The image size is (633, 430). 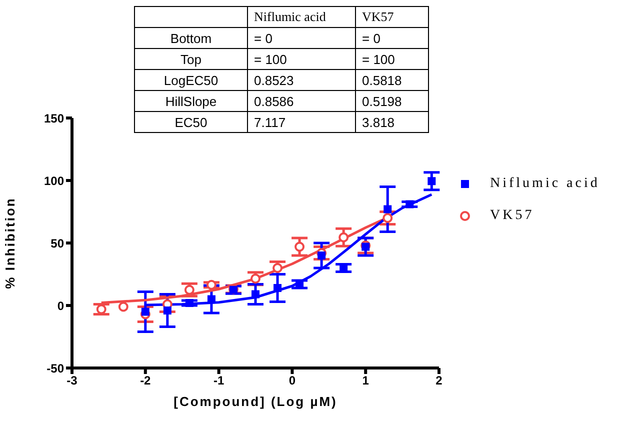 What do you see at coordinates (218, 381) in the screenshot?
I see `x-tick-label: -1` at bounding box center [218, 381].